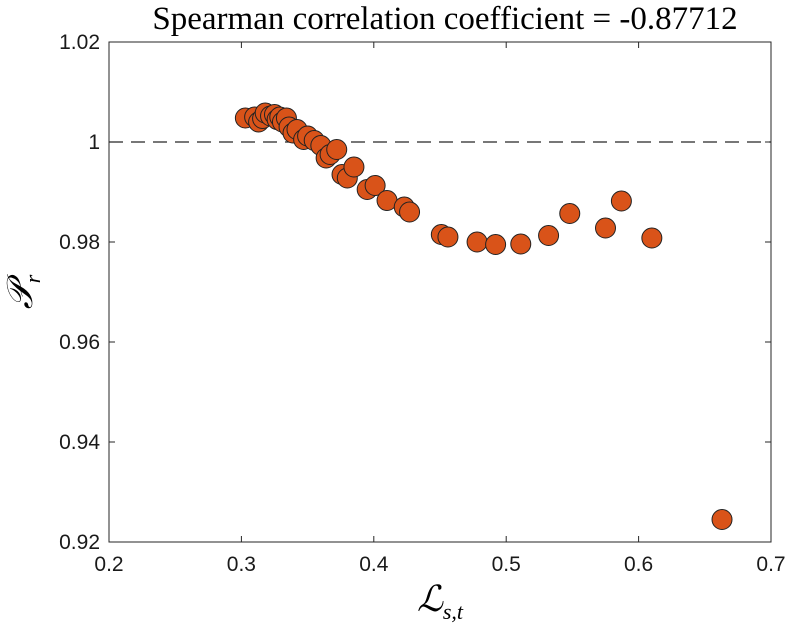  I want to click on y-axis-label: 𝒫r, so click(22, 291).